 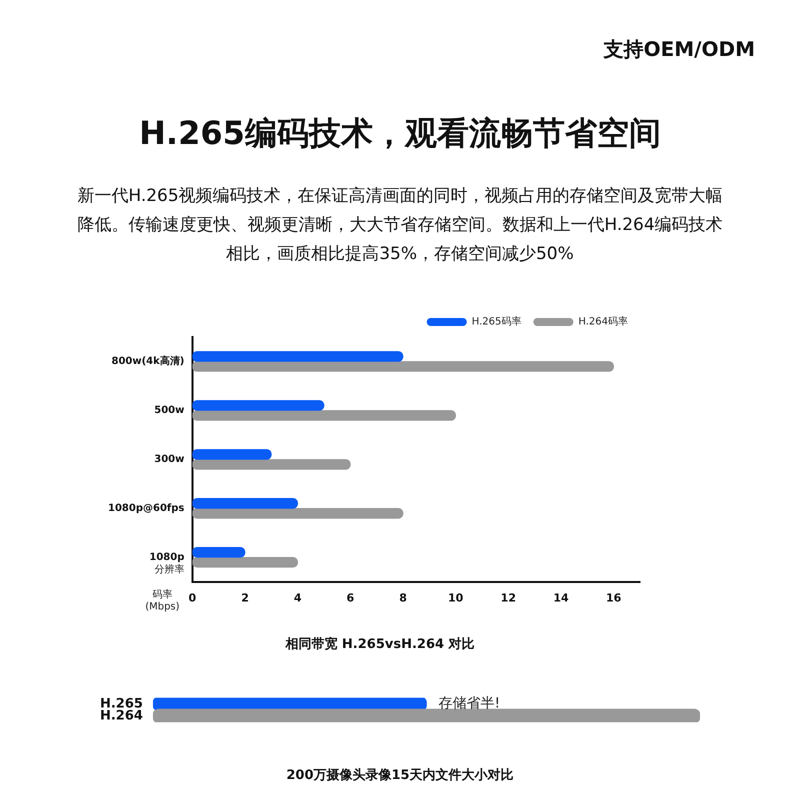 I want to click on legend-label: H.264码率, so click(x=603, y=322).